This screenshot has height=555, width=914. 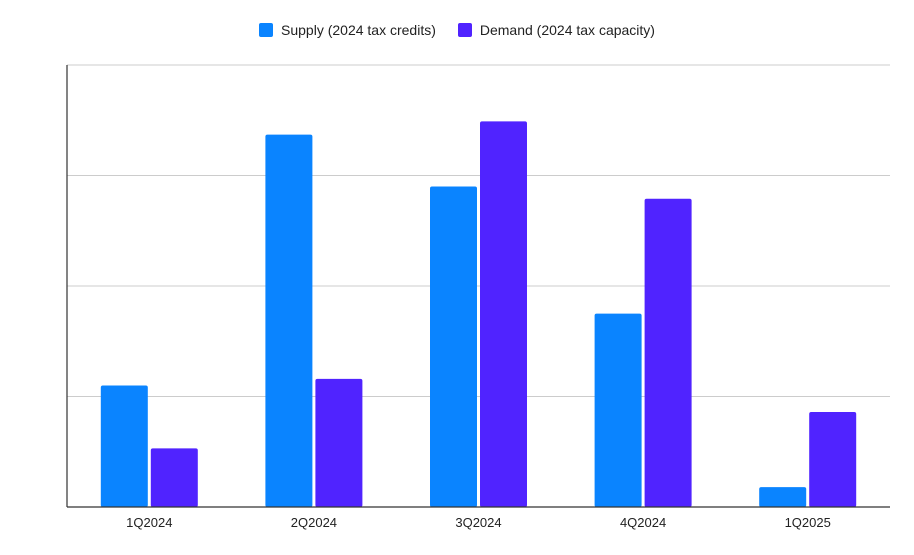 What do you see at coordinates (643, 522) in the screenshot?
I see `x-tick-label: 4Q2024` at bounding box center [643, 522].